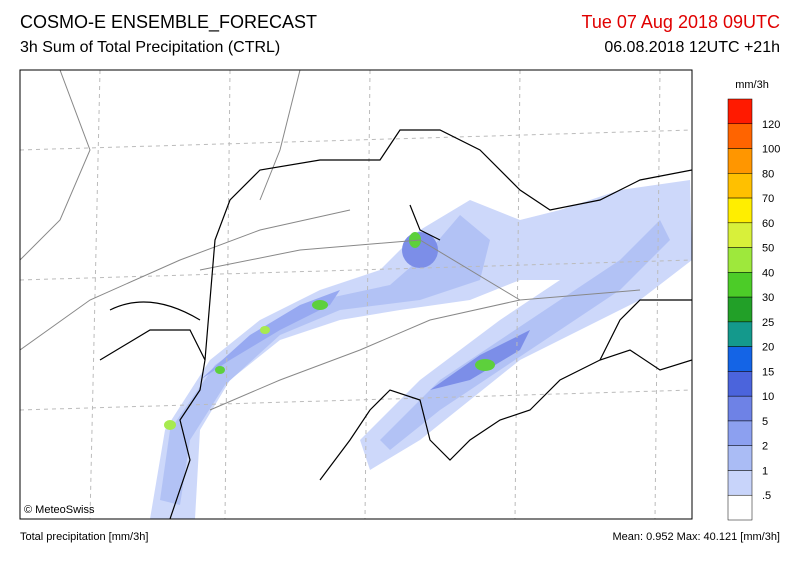 The image size is (800, 567). I want to click on colorbar-label: 120, so click(771, 125).